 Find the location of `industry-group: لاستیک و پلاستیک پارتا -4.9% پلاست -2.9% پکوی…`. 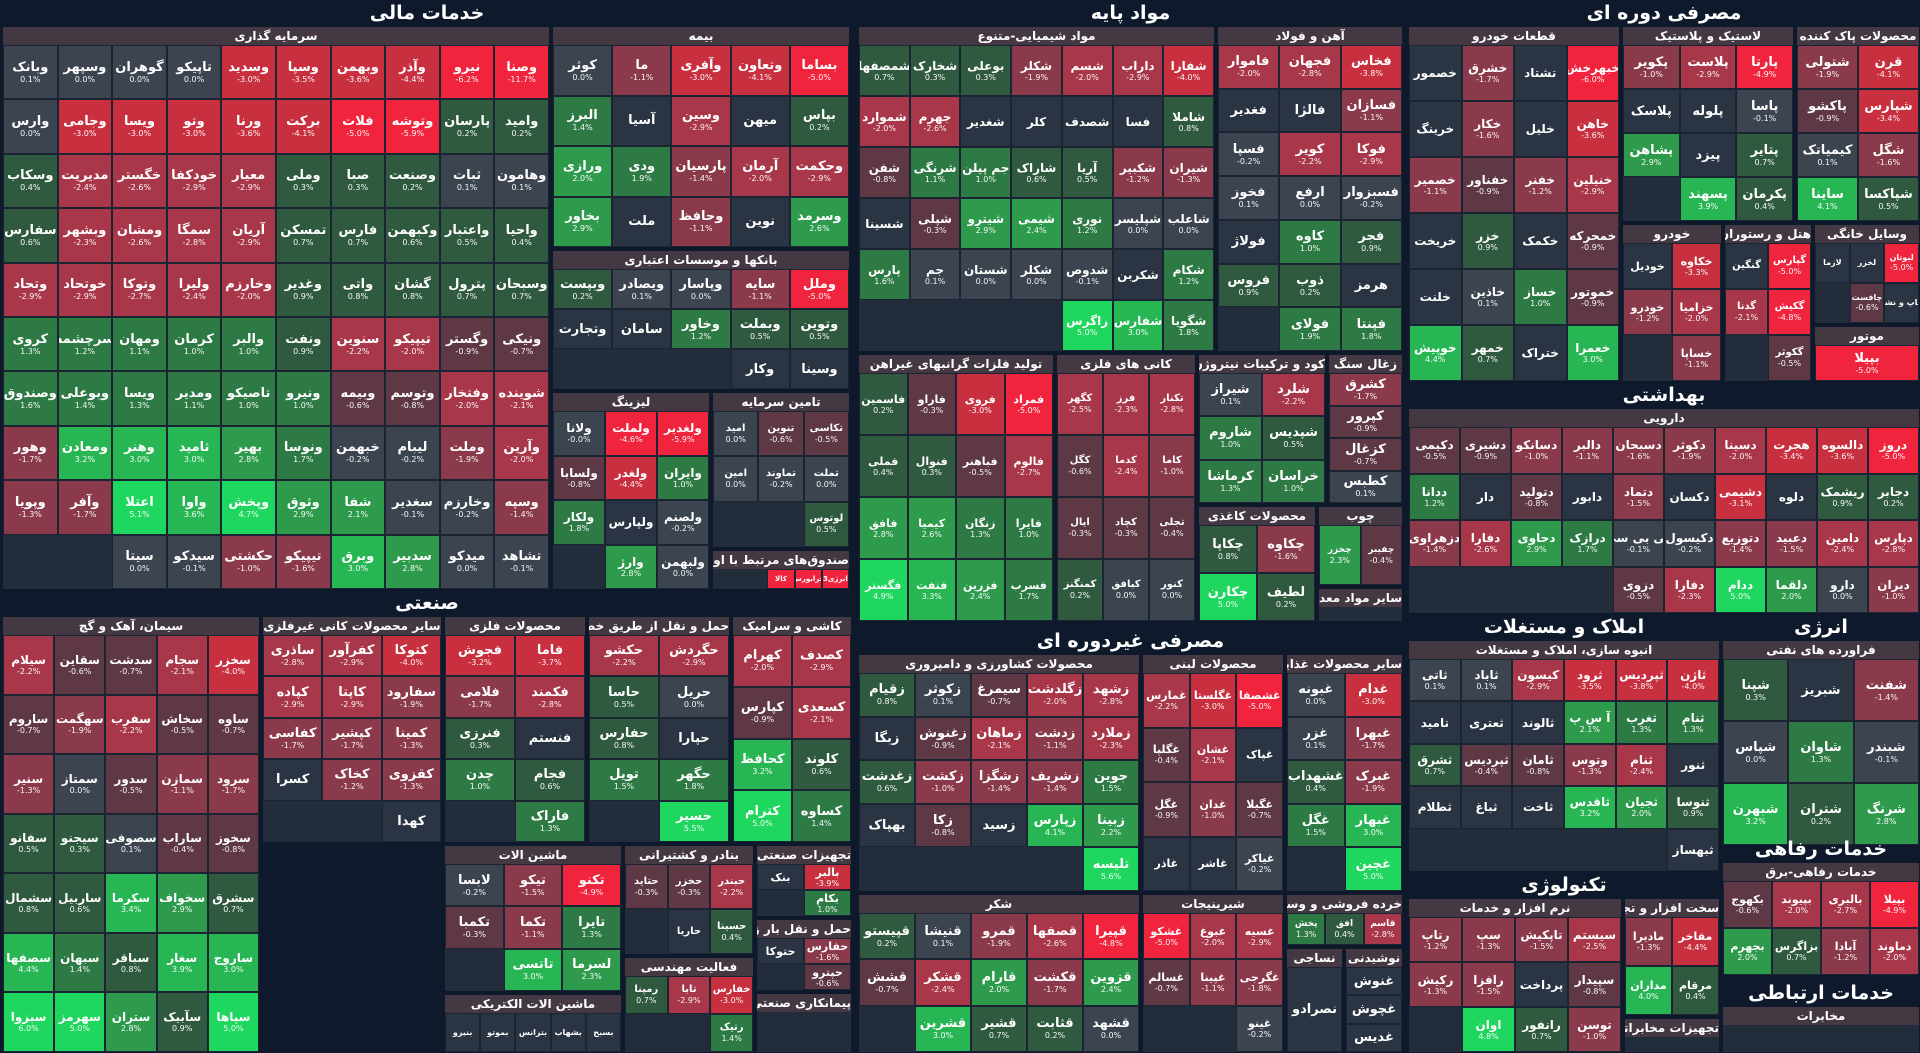

industry-group: لاستیک و پلاستیک پارتا -4.9% پلاست -2.9% پکوی… is located at coordinates (1708, 124).